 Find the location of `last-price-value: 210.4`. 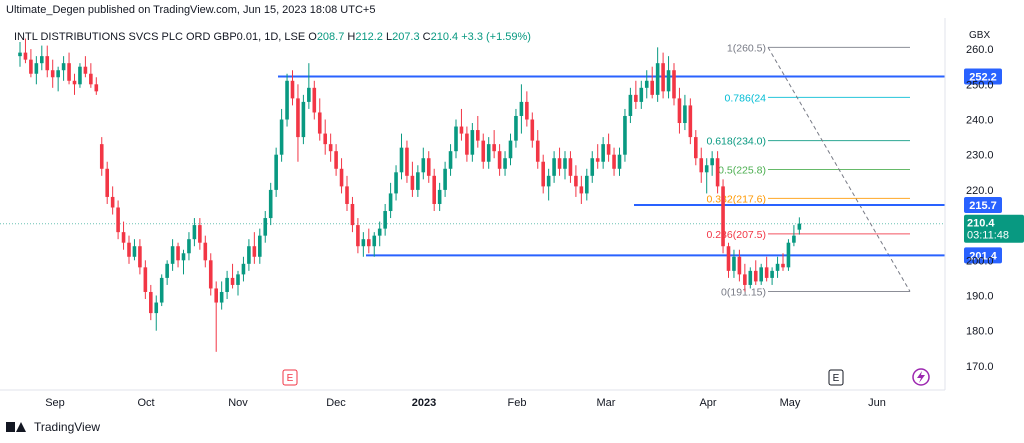

last-price-value: 210.4 is located at coordinates (981, 224).